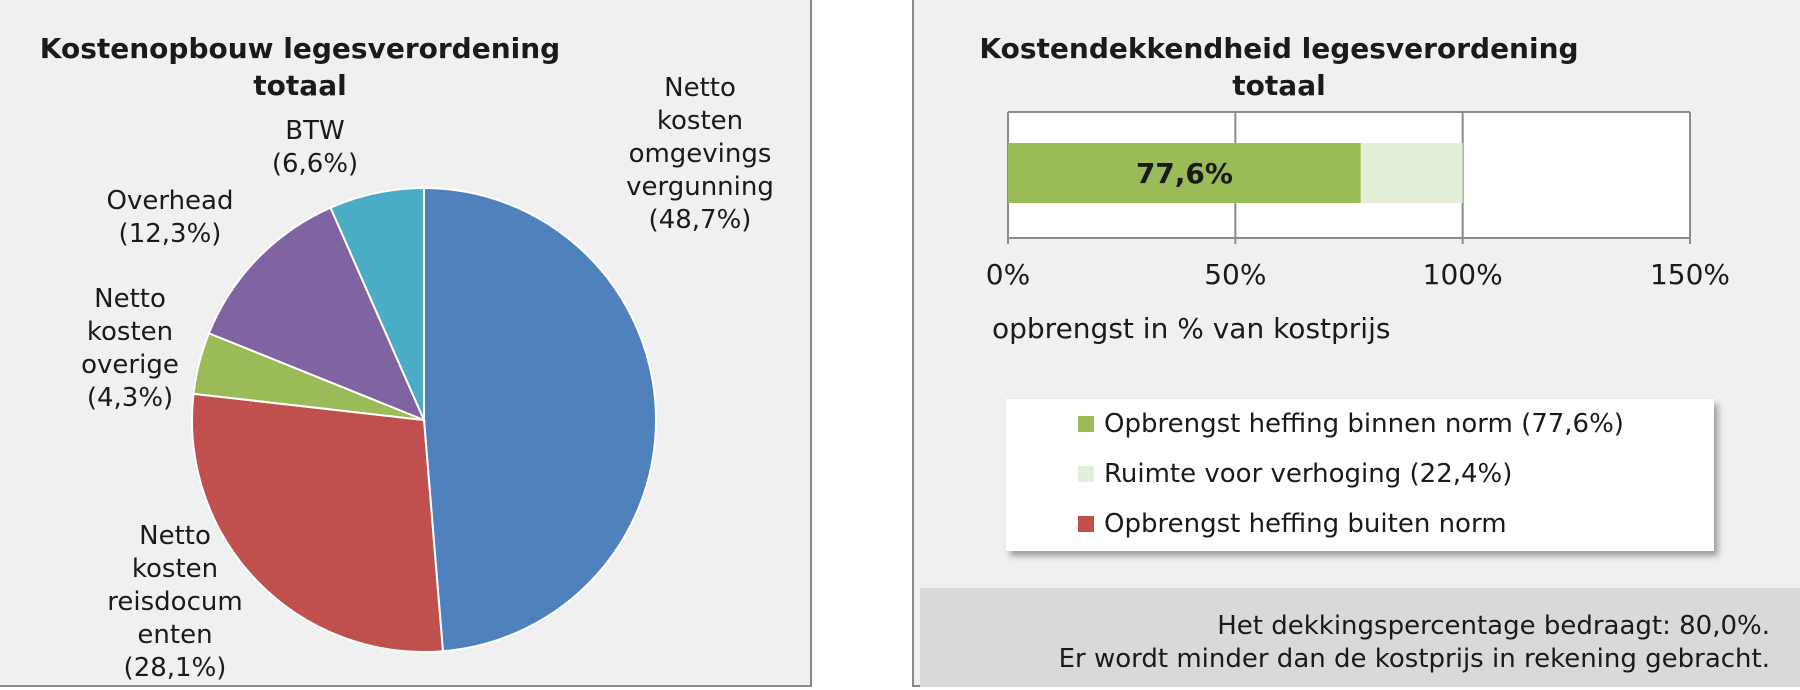 The height and width of the screenshot is (690, 1800). Describe the element at coordinates (315, 147) in the screenshot. I see `pie-slice-label: BTW (6,6%)` at that location.